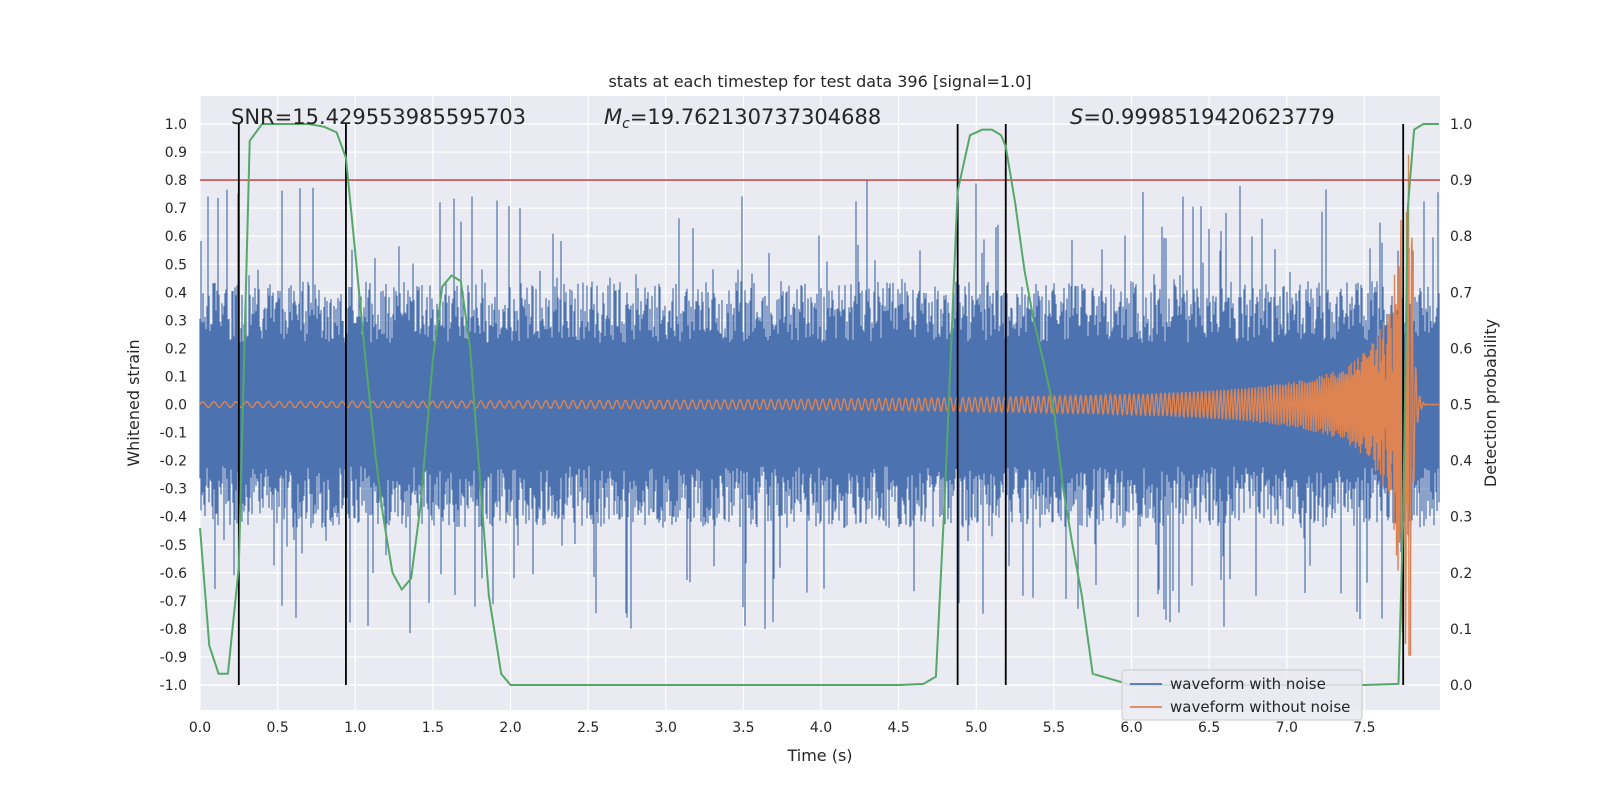 This screenshot has width=1600, height=800. What do you see at coordinates (173, 518) in the screenshot?
I see `y-tick-label: -0.4` at bounding box center [173, 518].